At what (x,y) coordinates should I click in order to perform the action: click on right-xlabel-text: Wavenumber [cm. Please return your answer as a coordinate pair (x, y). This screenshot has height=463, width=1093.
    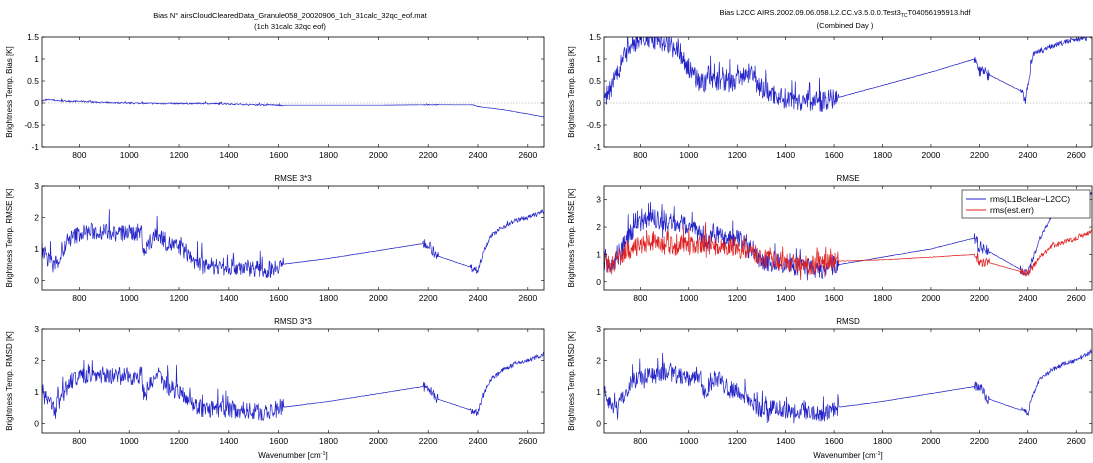
    Looking at the image, I should click on (844, 455).